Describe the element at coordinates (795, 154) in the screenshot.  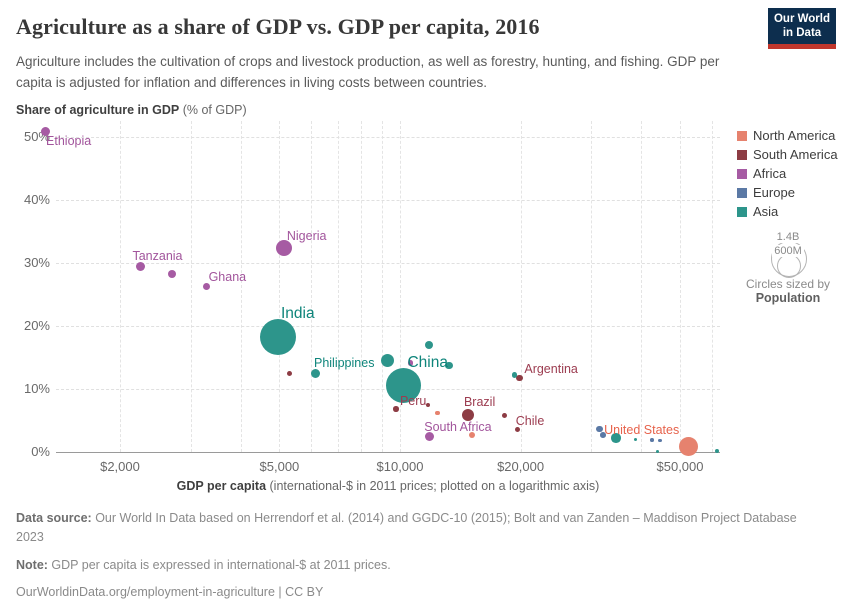
I see `legend-label: South America` at that location.